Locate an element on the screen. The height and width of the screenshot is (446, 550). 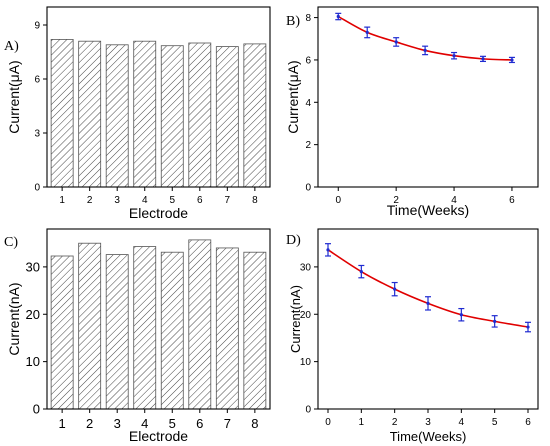
y-tick-label: 3 is located at coordinates (37, 134).